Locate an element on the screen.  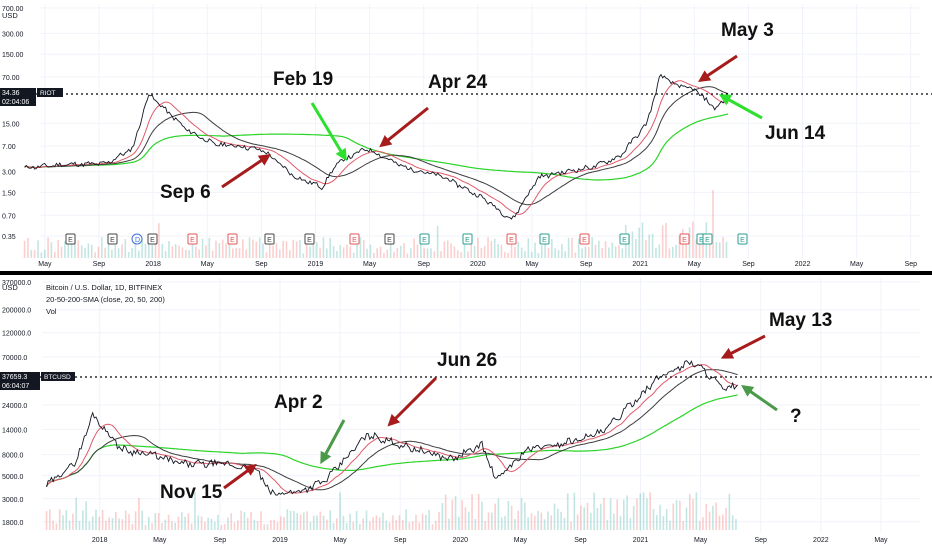
btc-volume-bars is located at coordinates (391, 511).